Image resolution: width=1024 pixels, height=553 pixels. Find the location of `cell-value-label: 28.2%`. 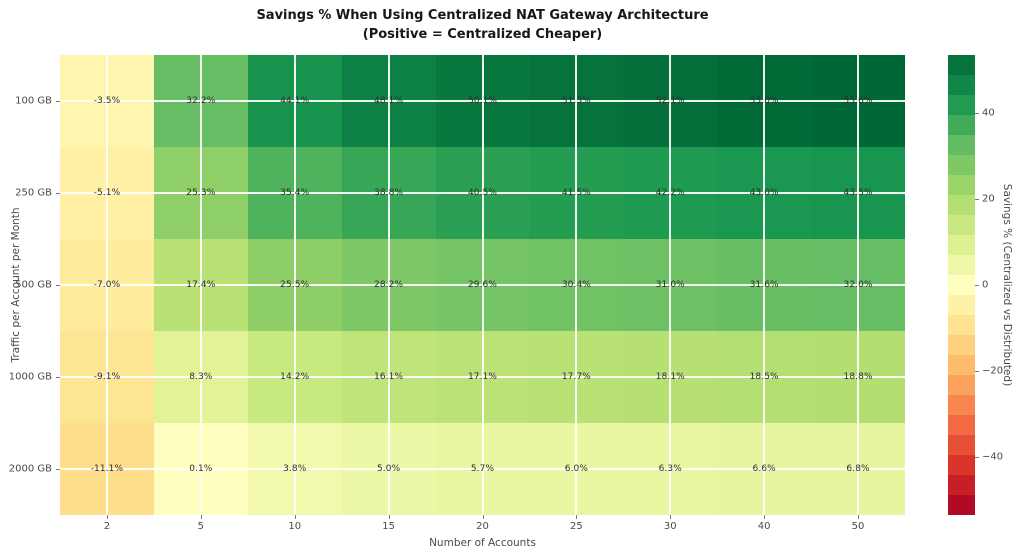

cell-value-label: 28.2% is located at coordinates (389, 285).